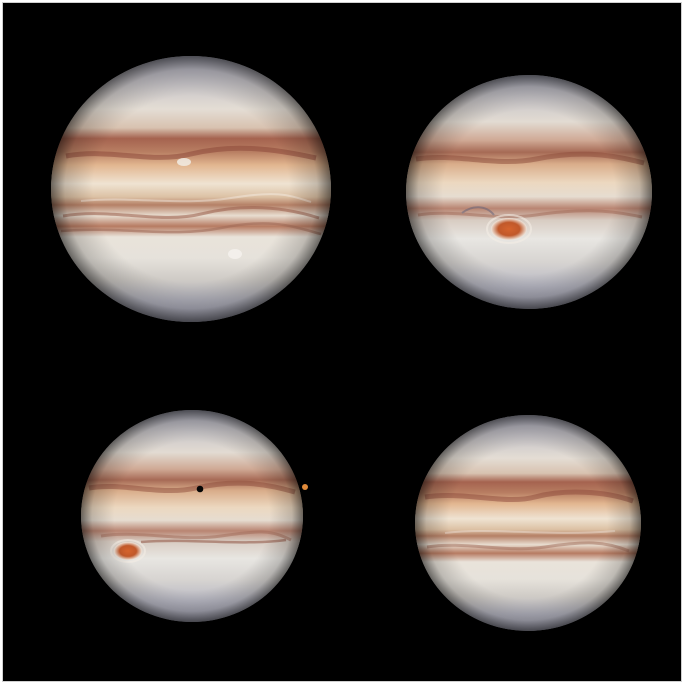 The image size is (686, 686). I want to click on galilean-moon, so click(305, 487).